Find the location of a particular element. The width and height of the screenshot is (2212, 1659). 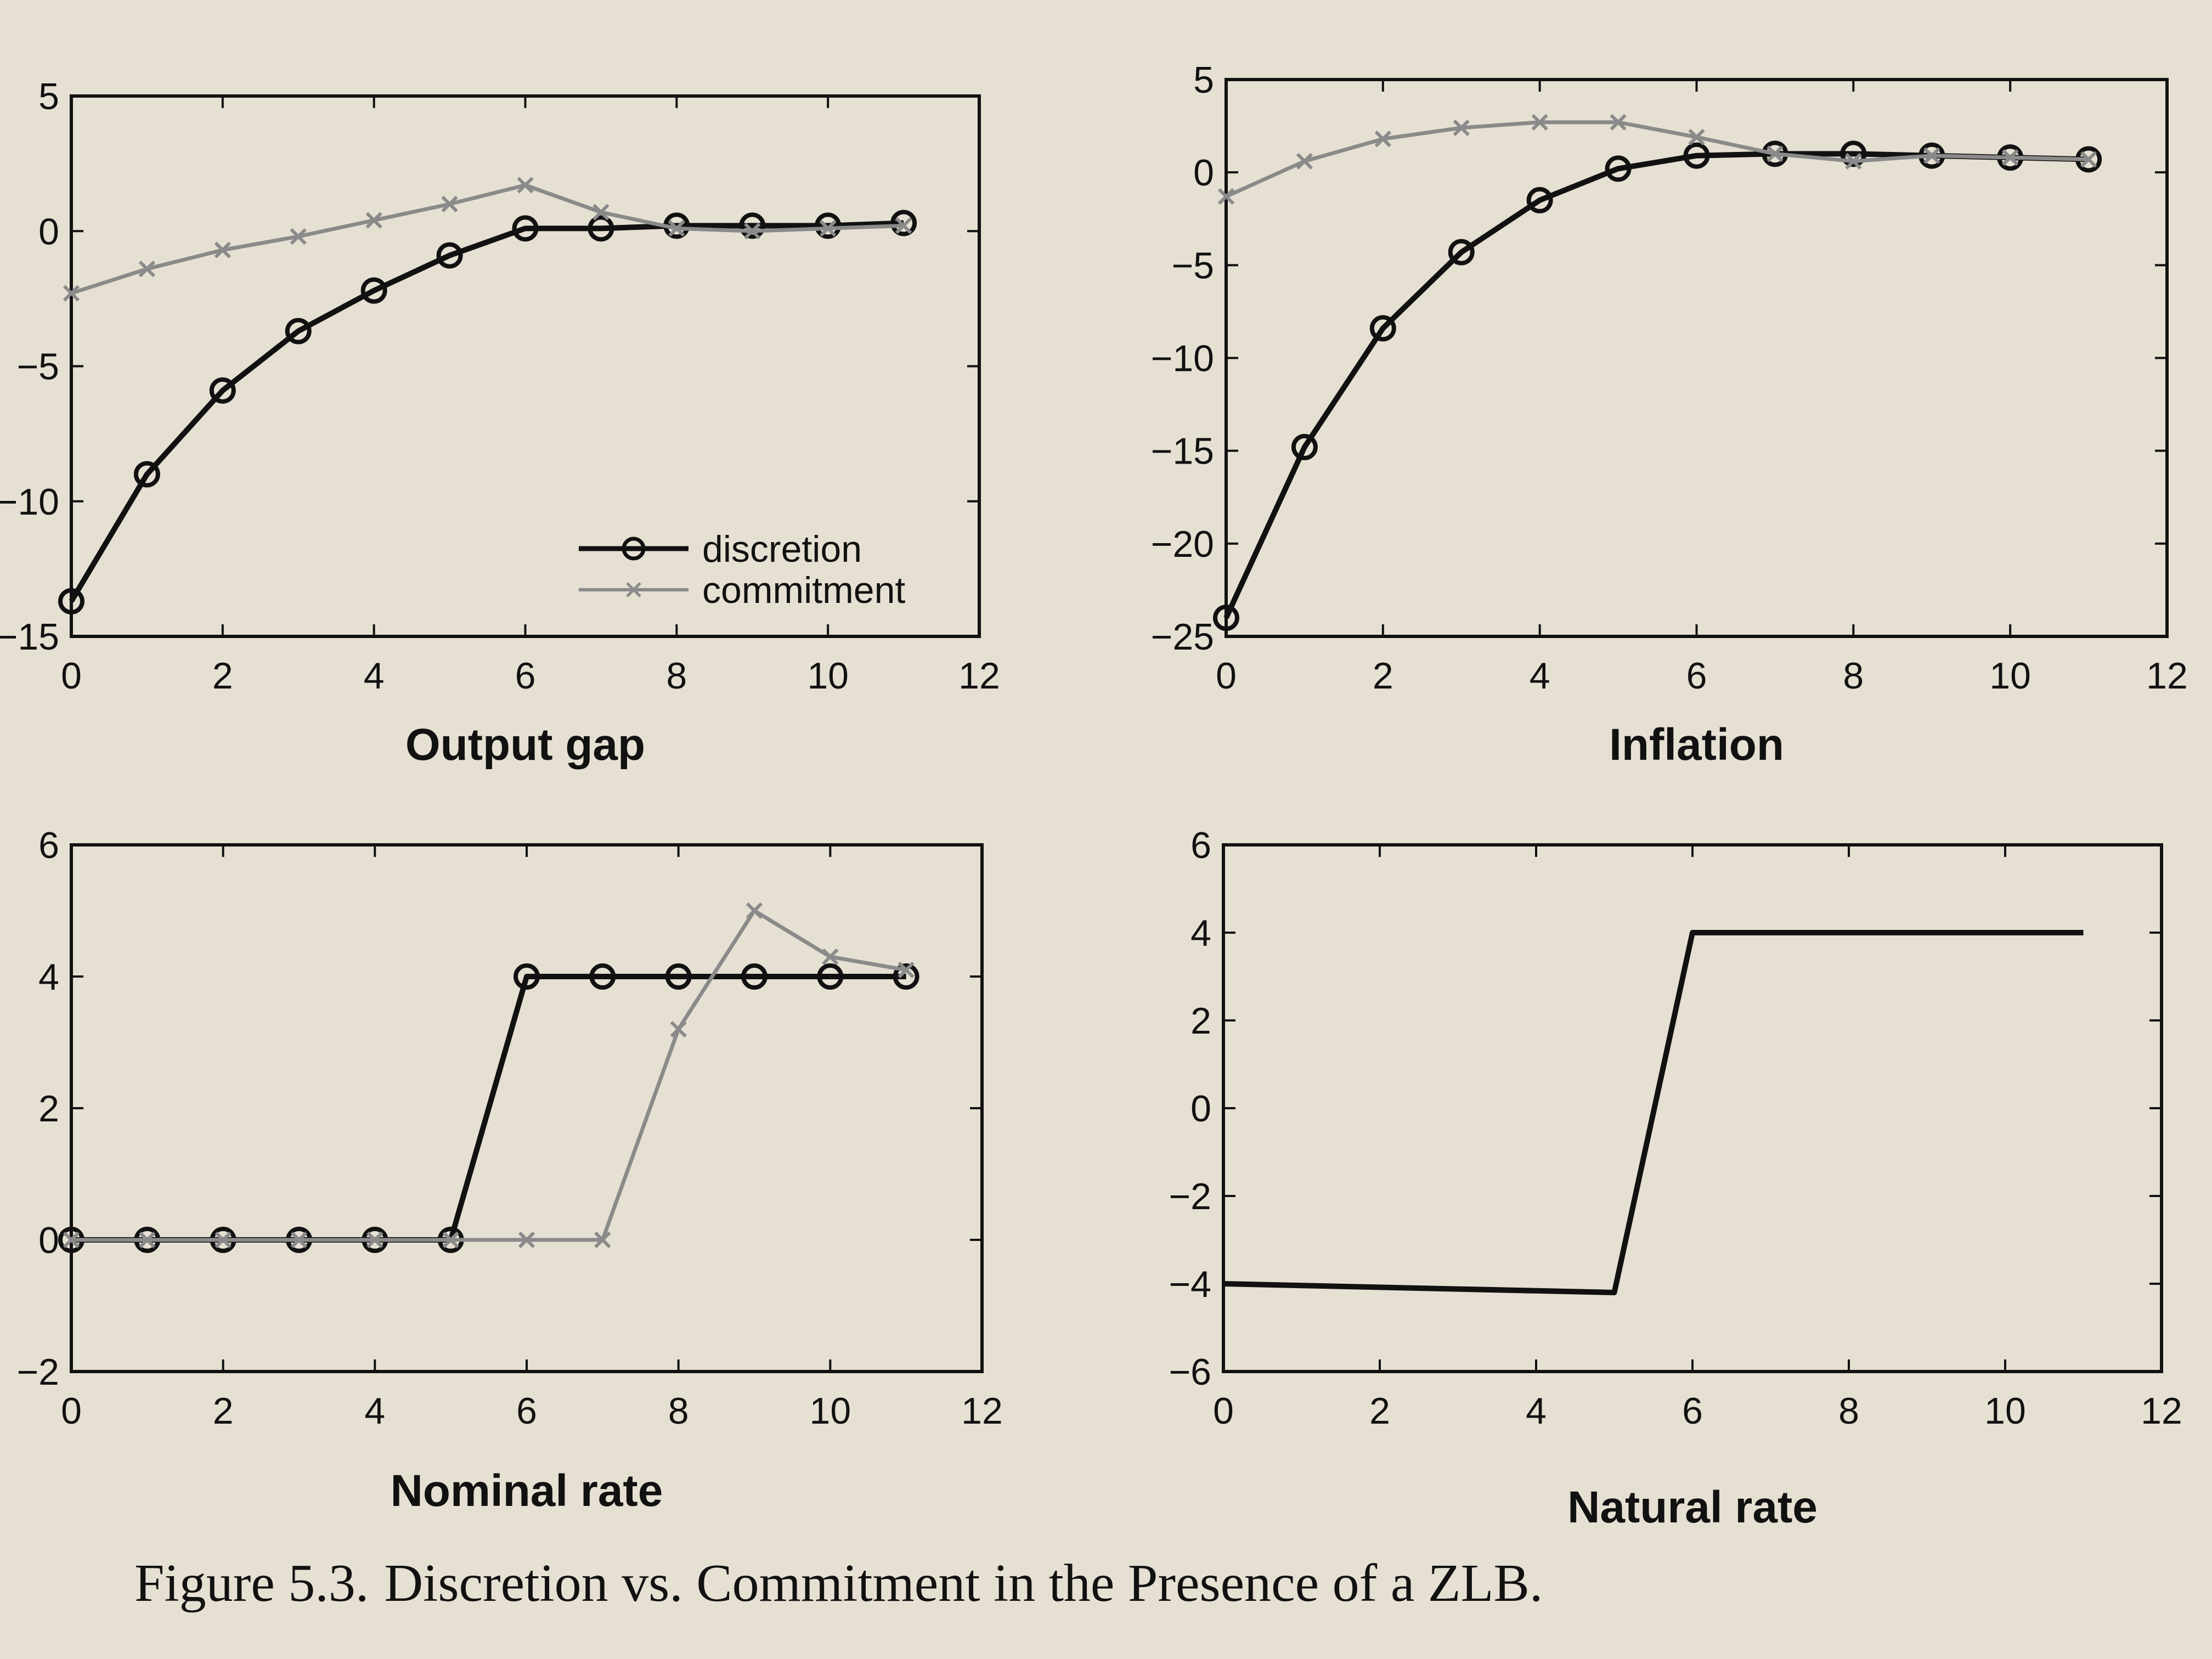

axis-title: Inflation is located at coordinates (1696, 745).